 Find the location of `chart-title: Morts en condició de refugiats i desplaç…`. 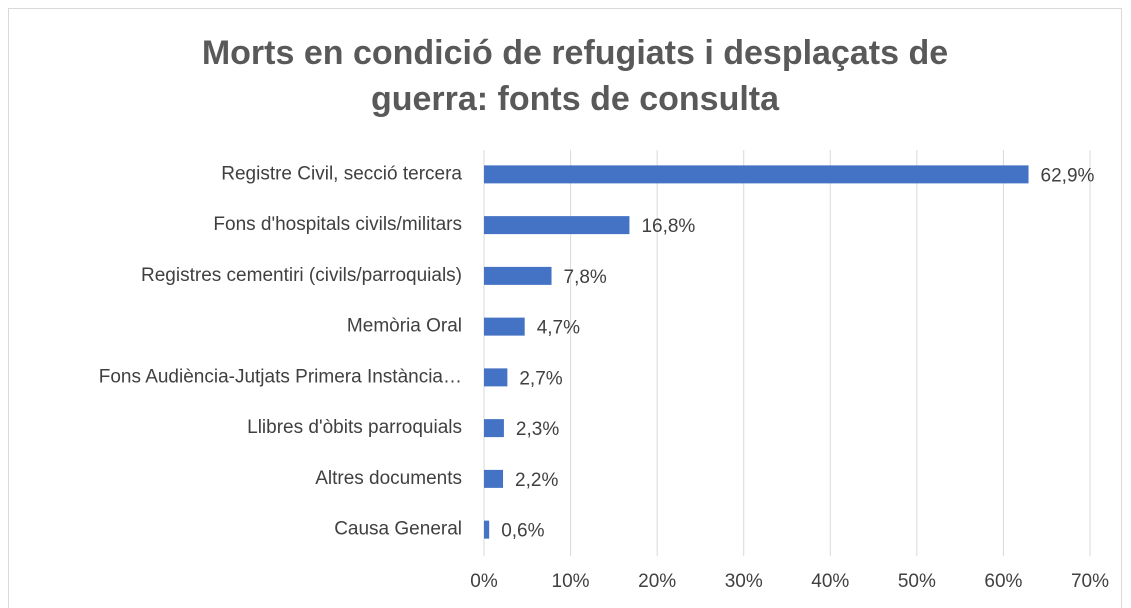

chart-title: Morts en condició de refugiats i desplaç… is located at coordinates (575, 76).